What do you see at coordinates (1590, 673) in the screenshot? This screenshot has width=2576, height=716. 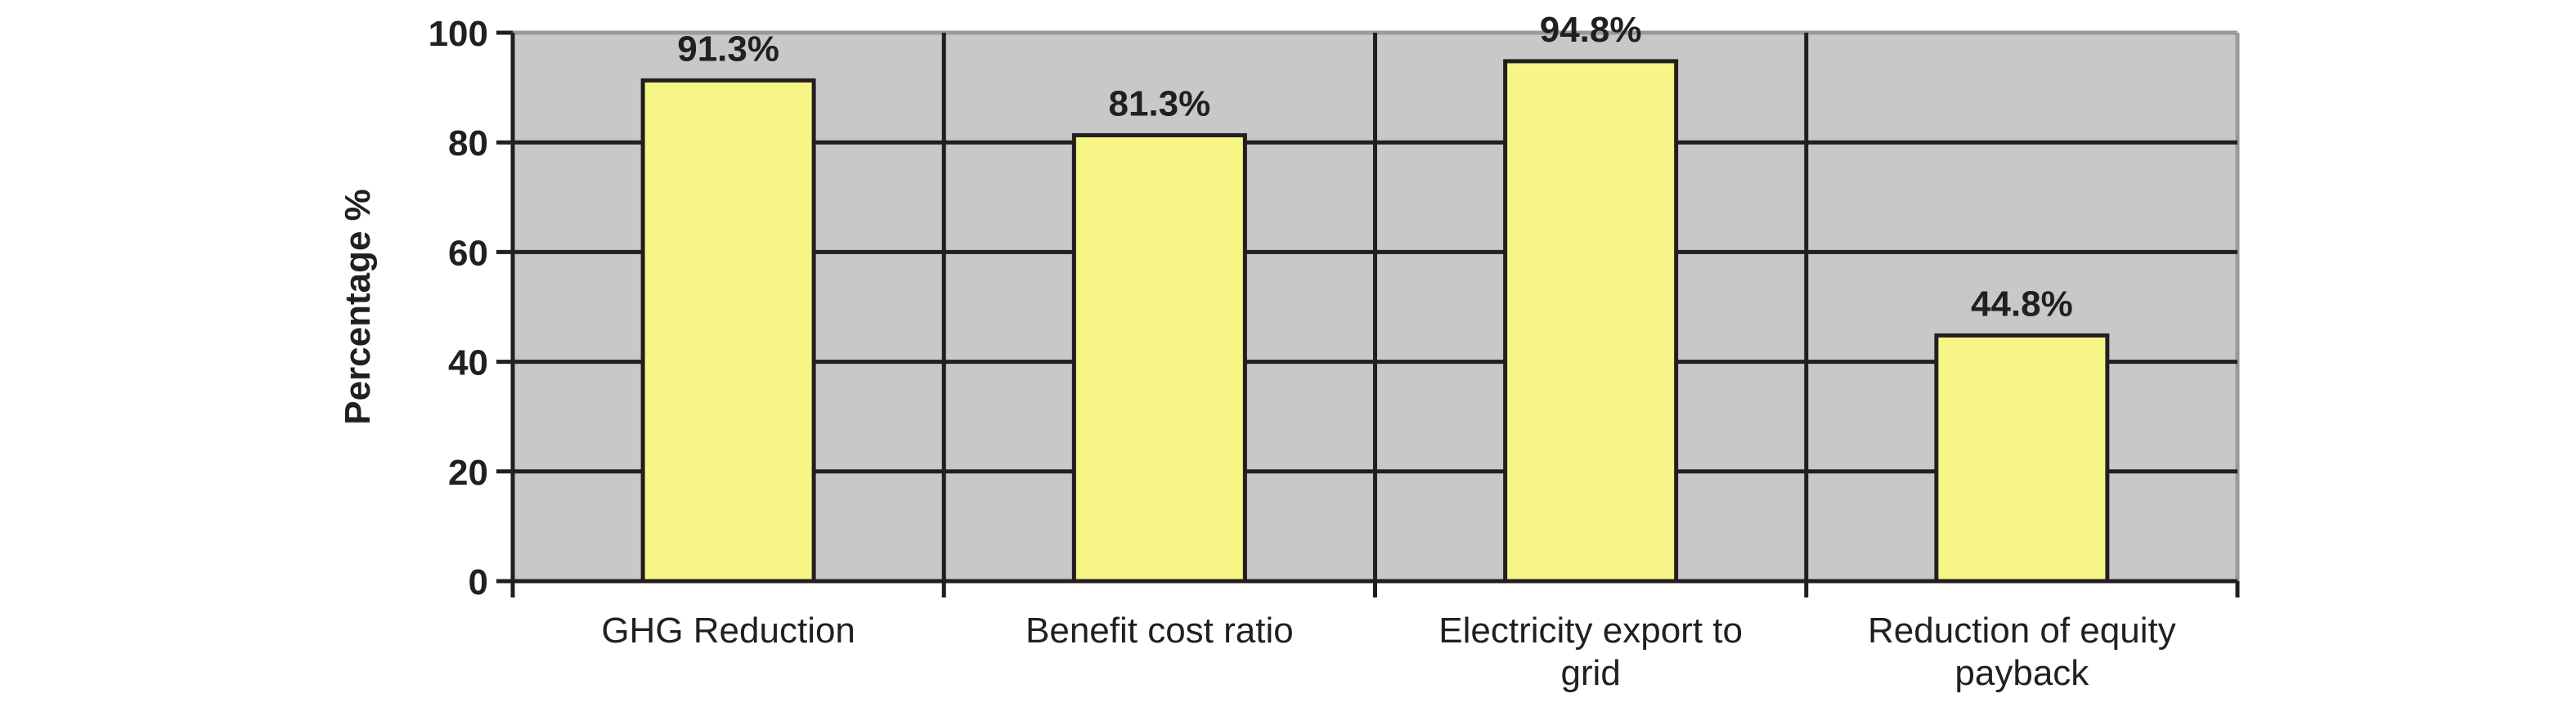 I see `x-tick-label: grid` at bounding box center [1590, 673].